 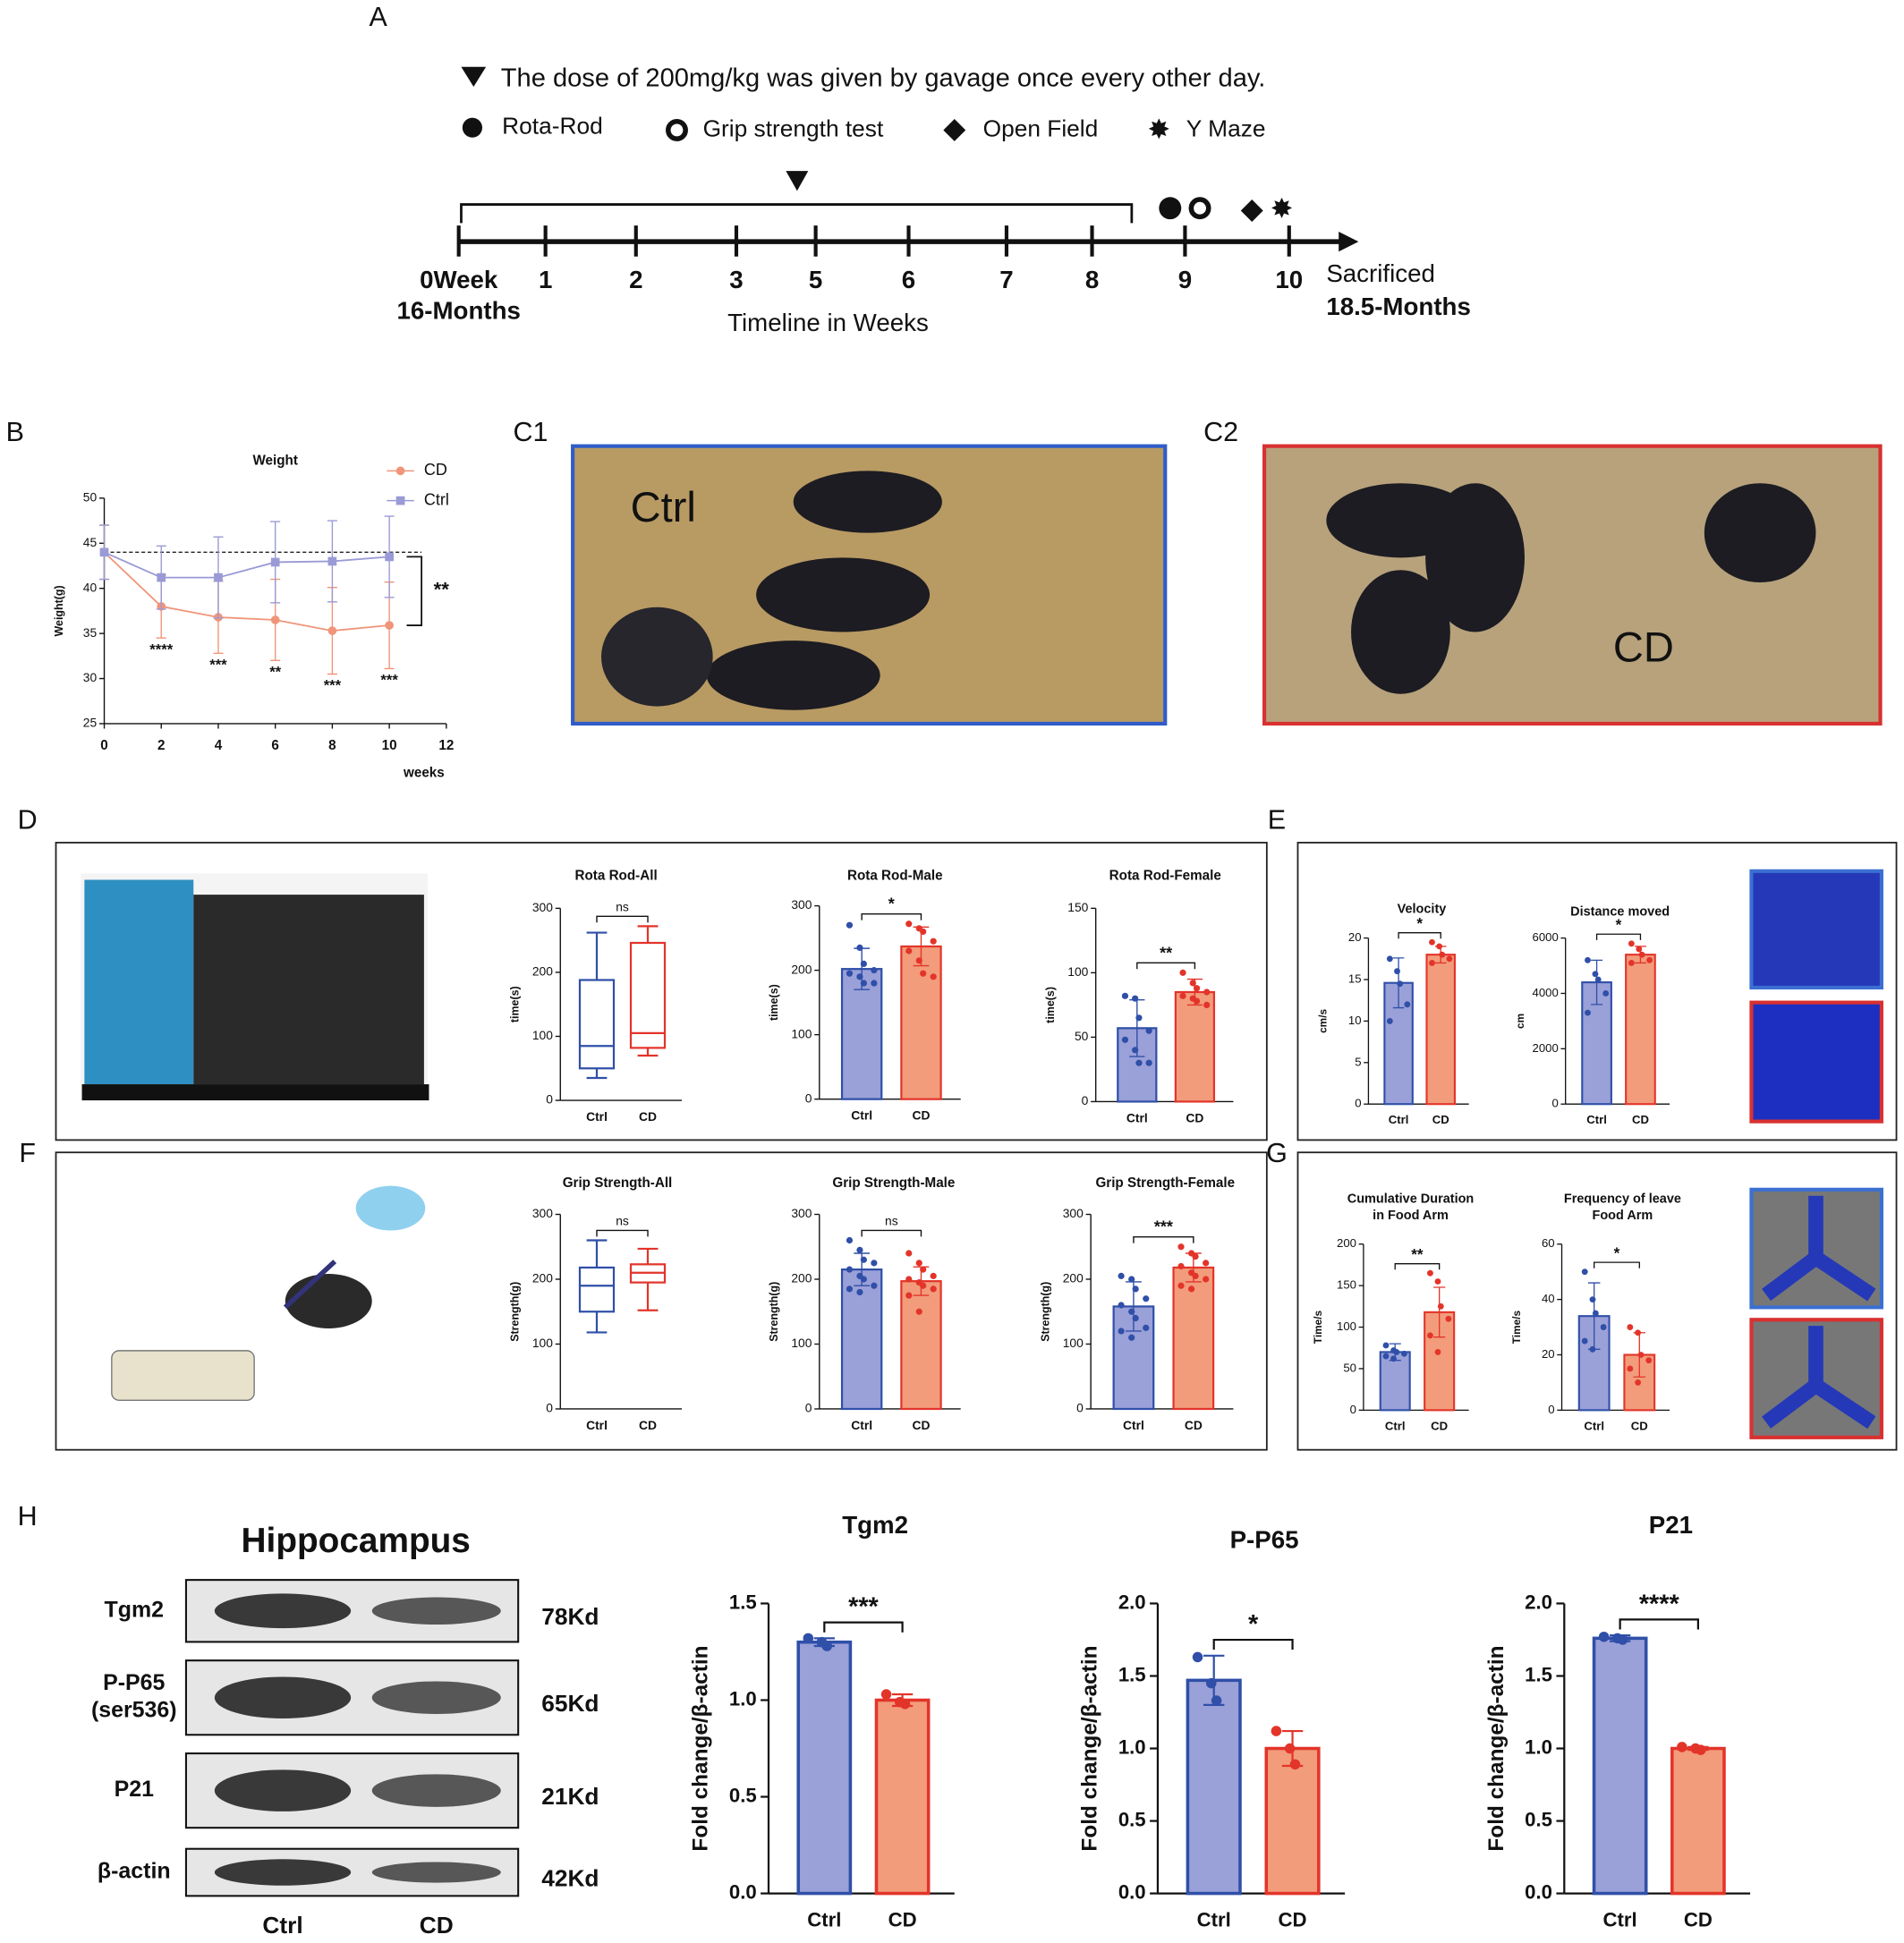 I want to click on x-tick-label: 12, so click(x=446, y=745).